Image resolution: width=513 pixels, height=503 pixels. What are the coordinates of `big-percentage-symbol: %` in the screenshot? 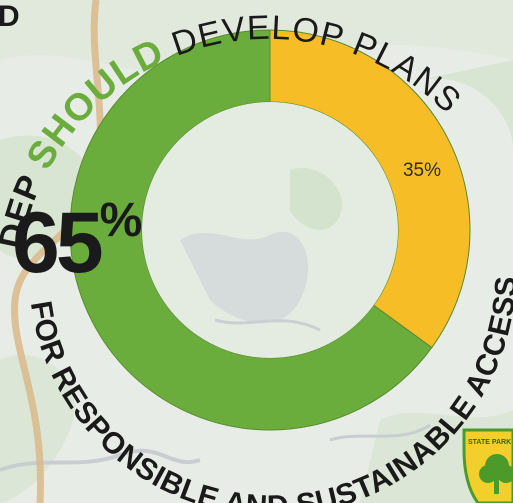 It's located at (121, 220).